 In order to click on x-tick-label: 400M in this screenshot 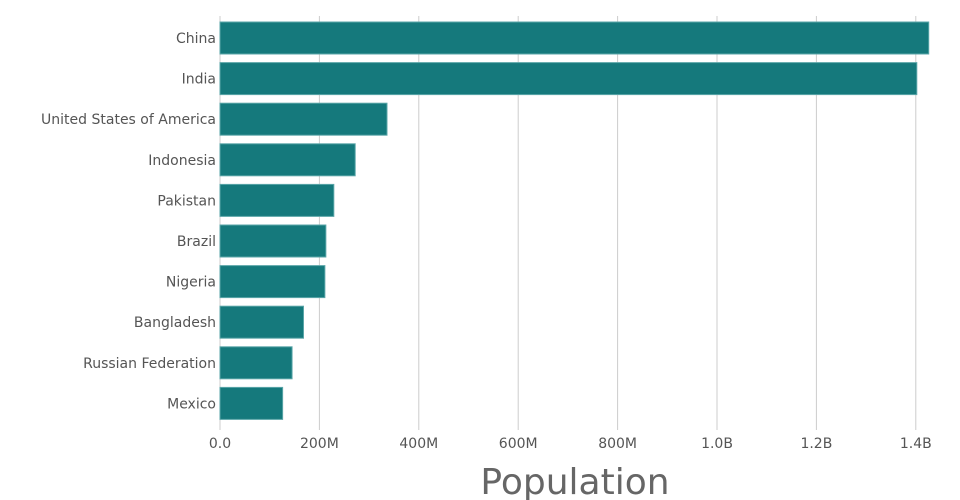, I will do `click(418, 444)`.